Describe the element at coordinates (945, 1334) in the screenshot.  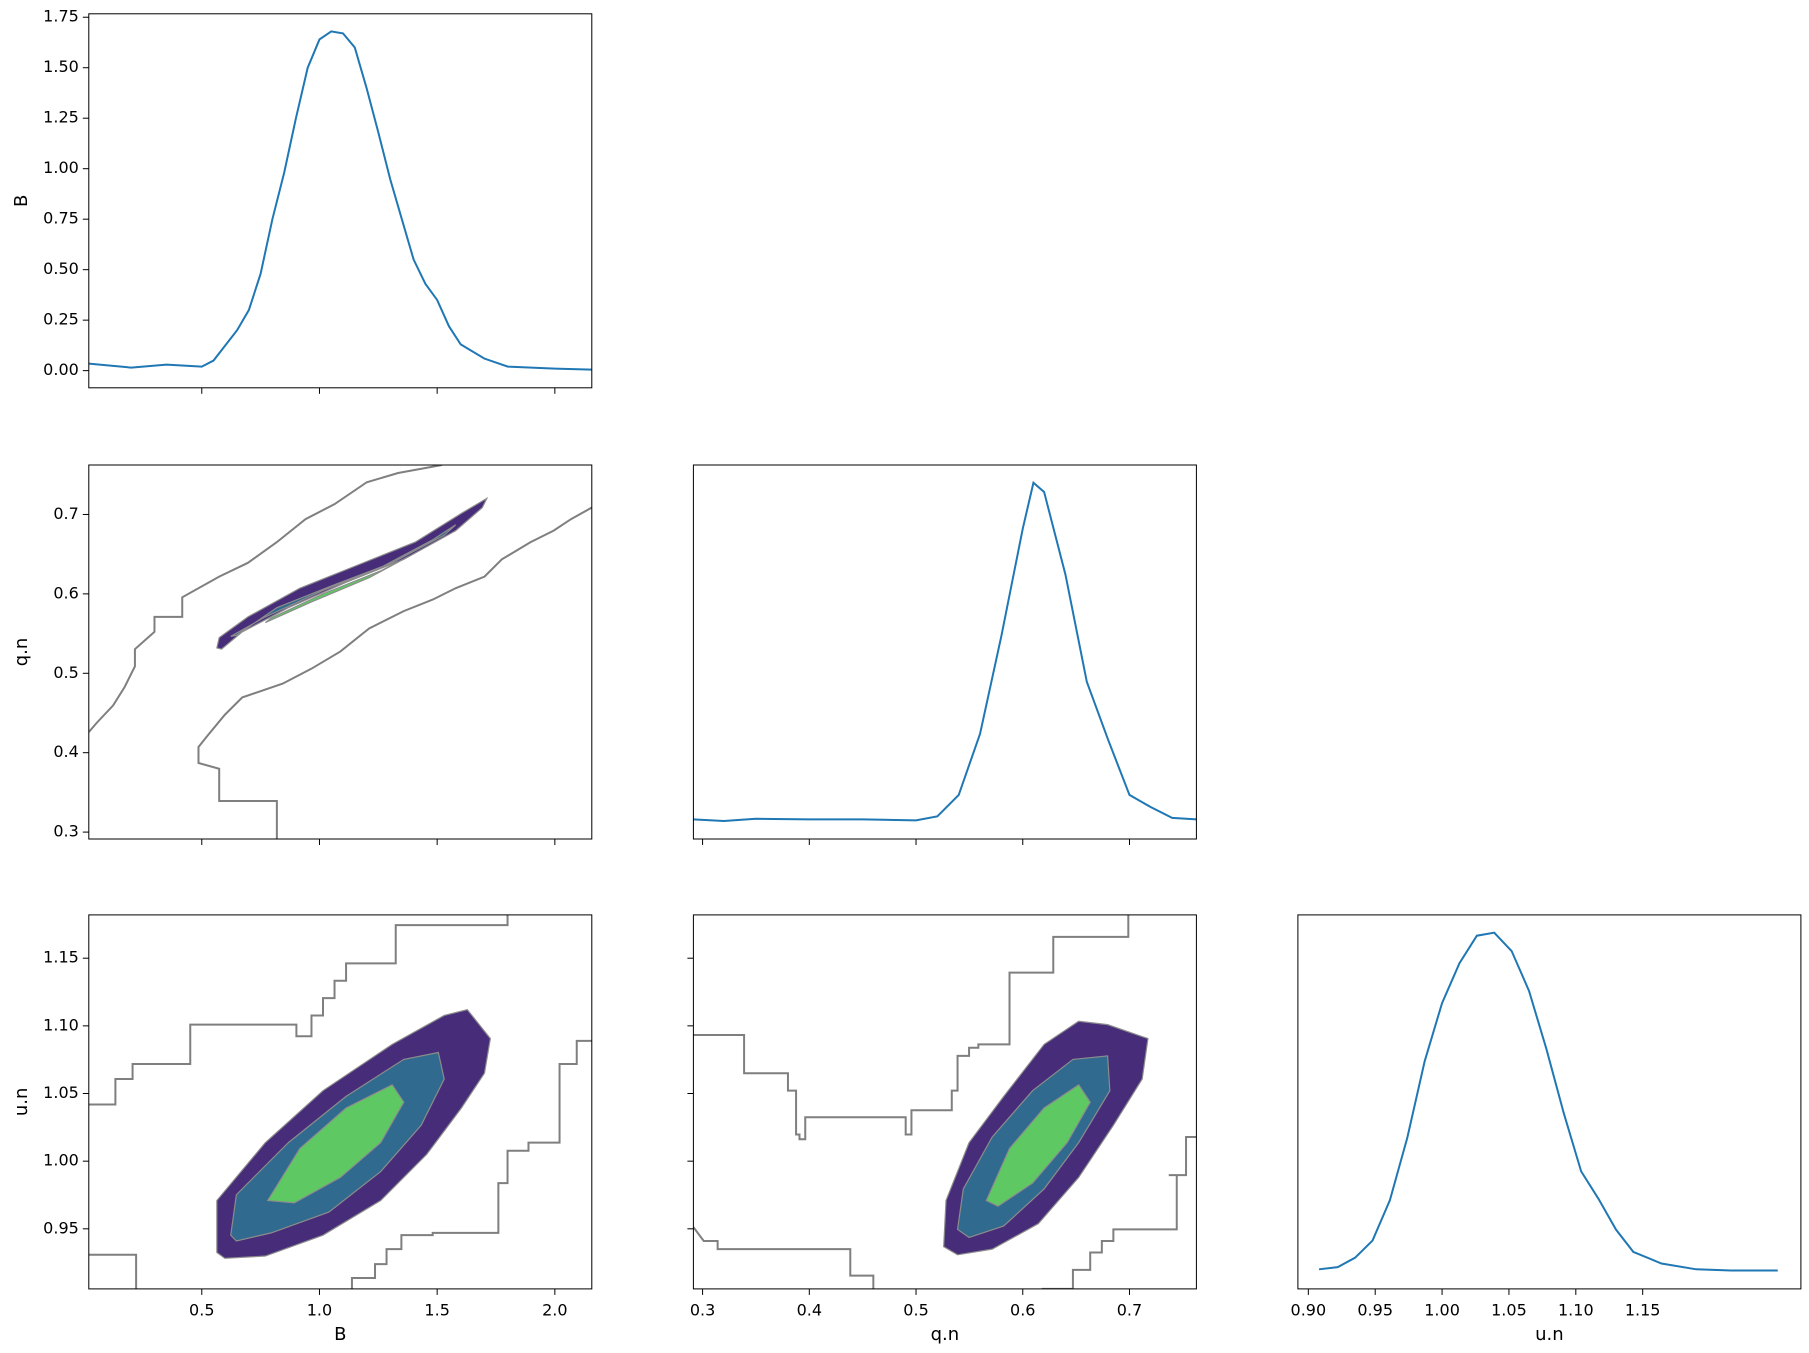
I see `x-axis-label: q.n` at that location.